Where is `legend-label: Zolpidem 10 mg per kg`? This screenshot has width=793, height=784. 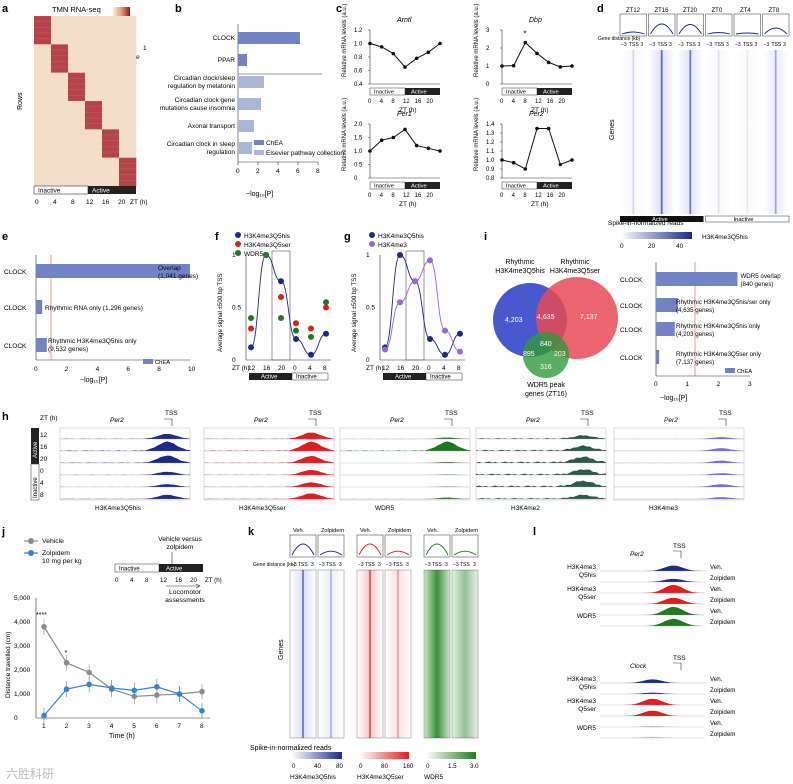
legend-label: Zolpidem 10 mg per kg is located at coordinates (62, 557).